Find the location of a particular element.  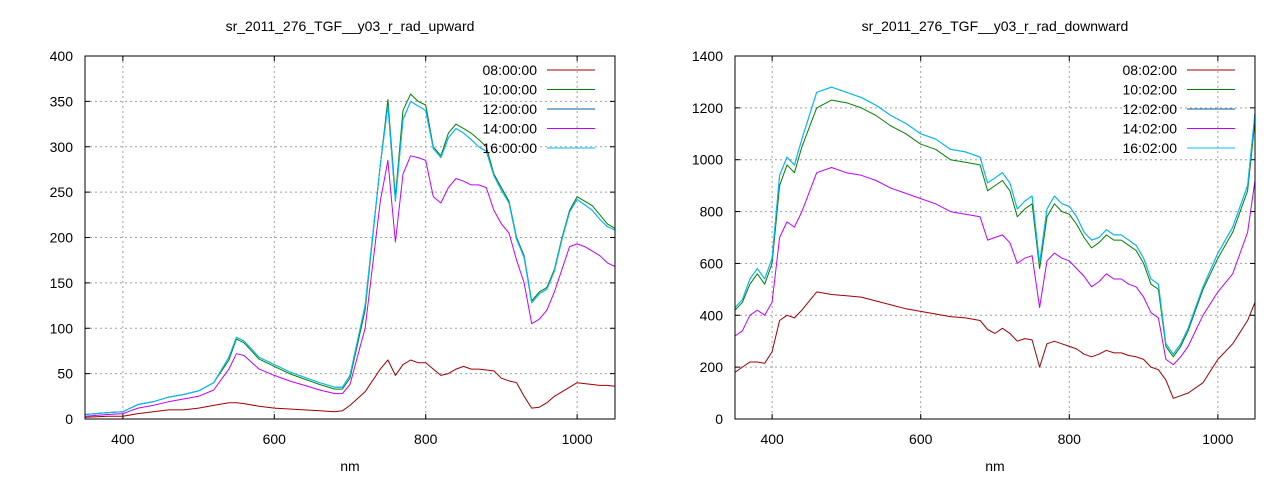

y-tick-label: 150 is located at coordinates (62, 283).